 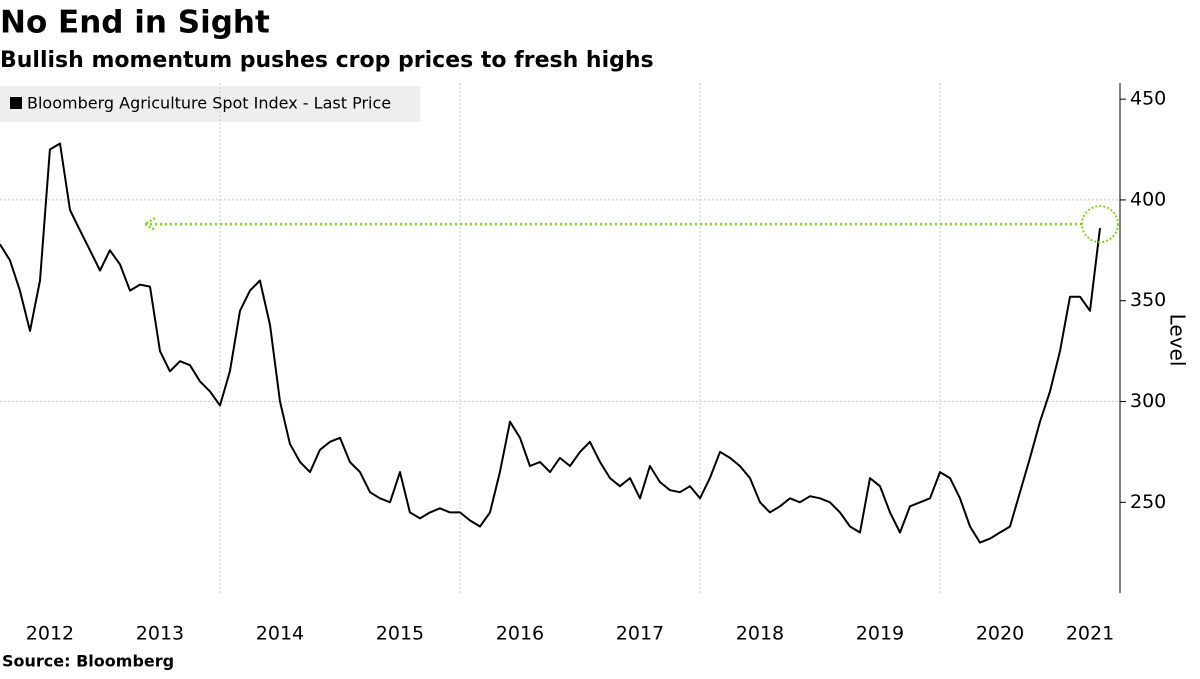 I want to click on y-axis-label: Level, so click(x=1178, y=340).